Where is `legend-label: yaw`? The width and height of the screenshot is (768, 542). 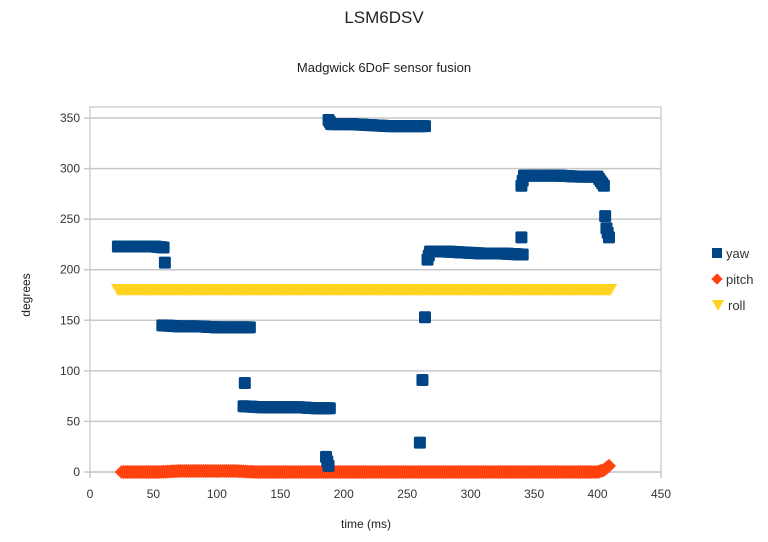
legend-label: yaw is located at coordinates (738, 253).